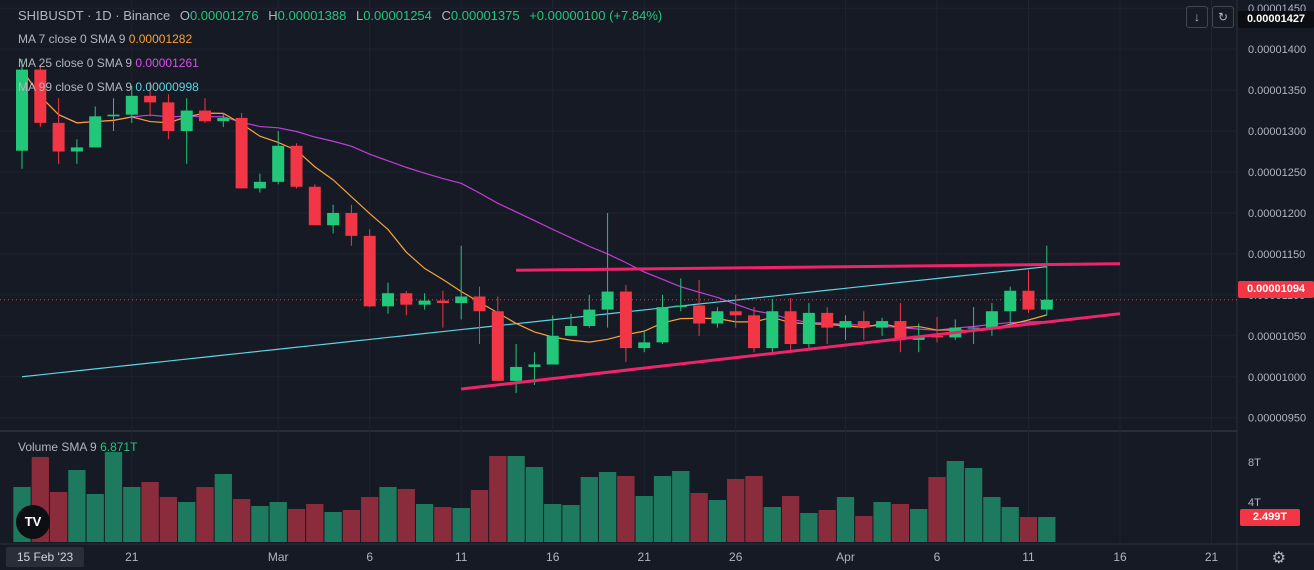 The height and width of the screenshot is (570, 1314). Describe the element at coordinates (1197, 17) in the screenshot. I see `download-icon: ↓` at that location.